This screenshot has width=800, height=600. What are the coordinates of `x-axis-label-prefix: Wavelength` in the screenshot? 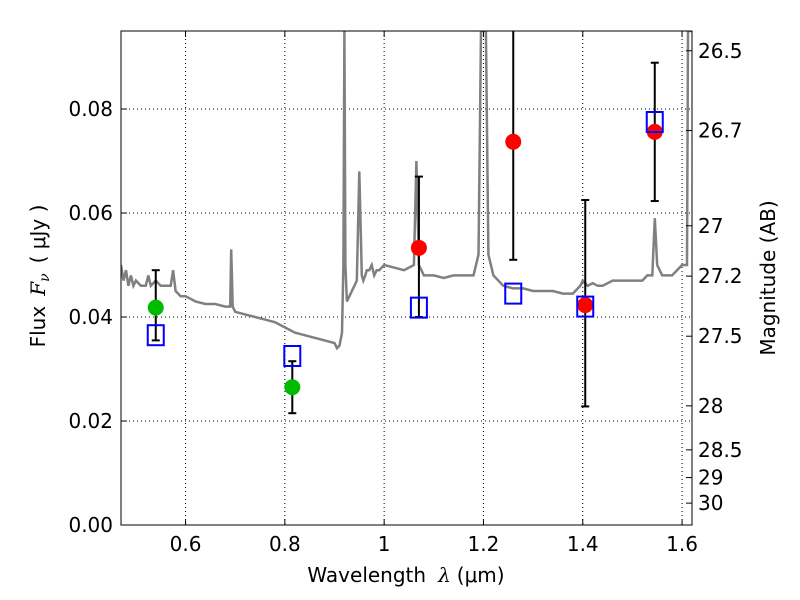 It's located at (366, 575).